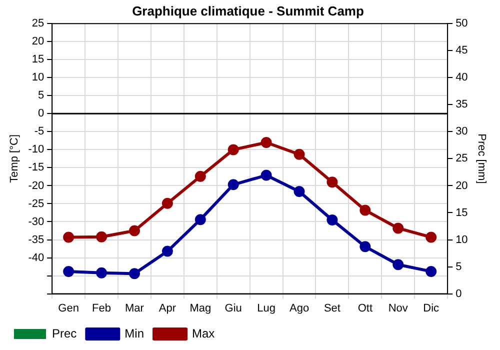 This screenshot has width=500, height=350. I want to click on x-tick-label: Giu, so click(233, 308).